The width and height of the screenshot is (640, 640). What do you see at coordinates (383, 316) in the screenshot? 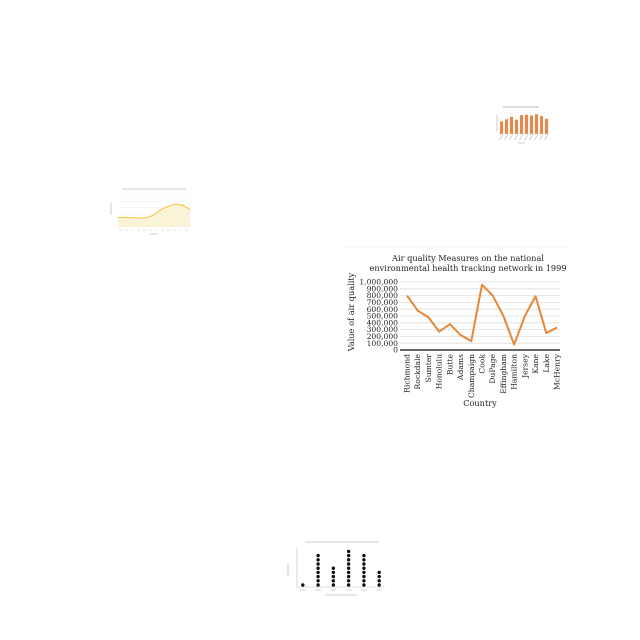
I see `y-tick-label: 500,000` at bounding box center [383, 316].